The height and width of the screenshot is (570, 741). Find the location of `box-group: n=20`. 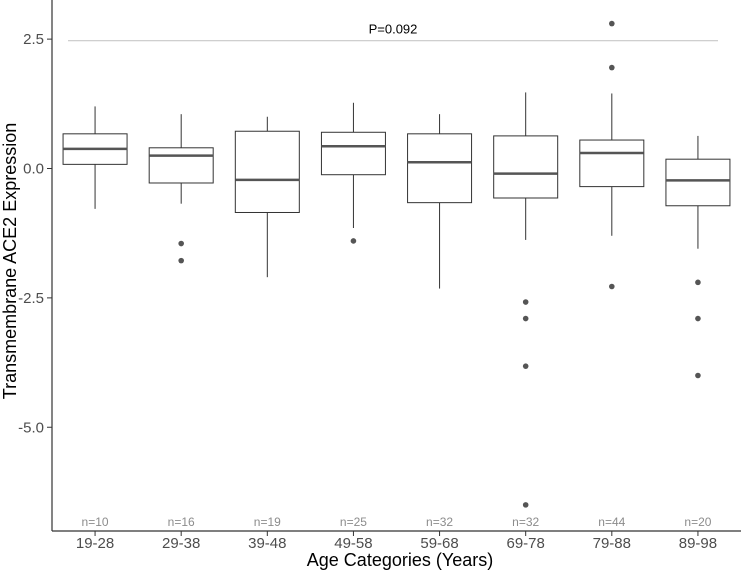

box-group: n=20 is located at coordinates (698, 332).